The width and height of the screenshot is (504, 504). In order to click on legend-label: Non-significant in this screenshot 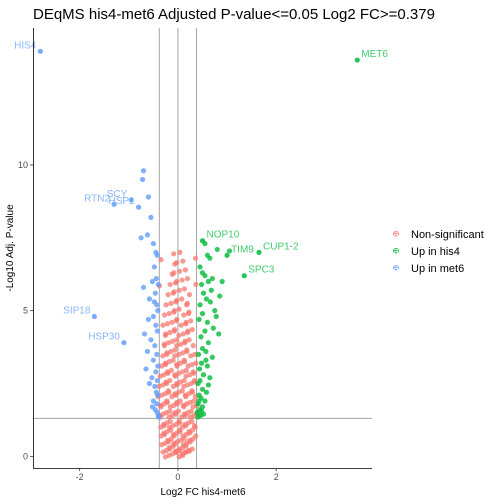, I will do `click(447, 235)`.